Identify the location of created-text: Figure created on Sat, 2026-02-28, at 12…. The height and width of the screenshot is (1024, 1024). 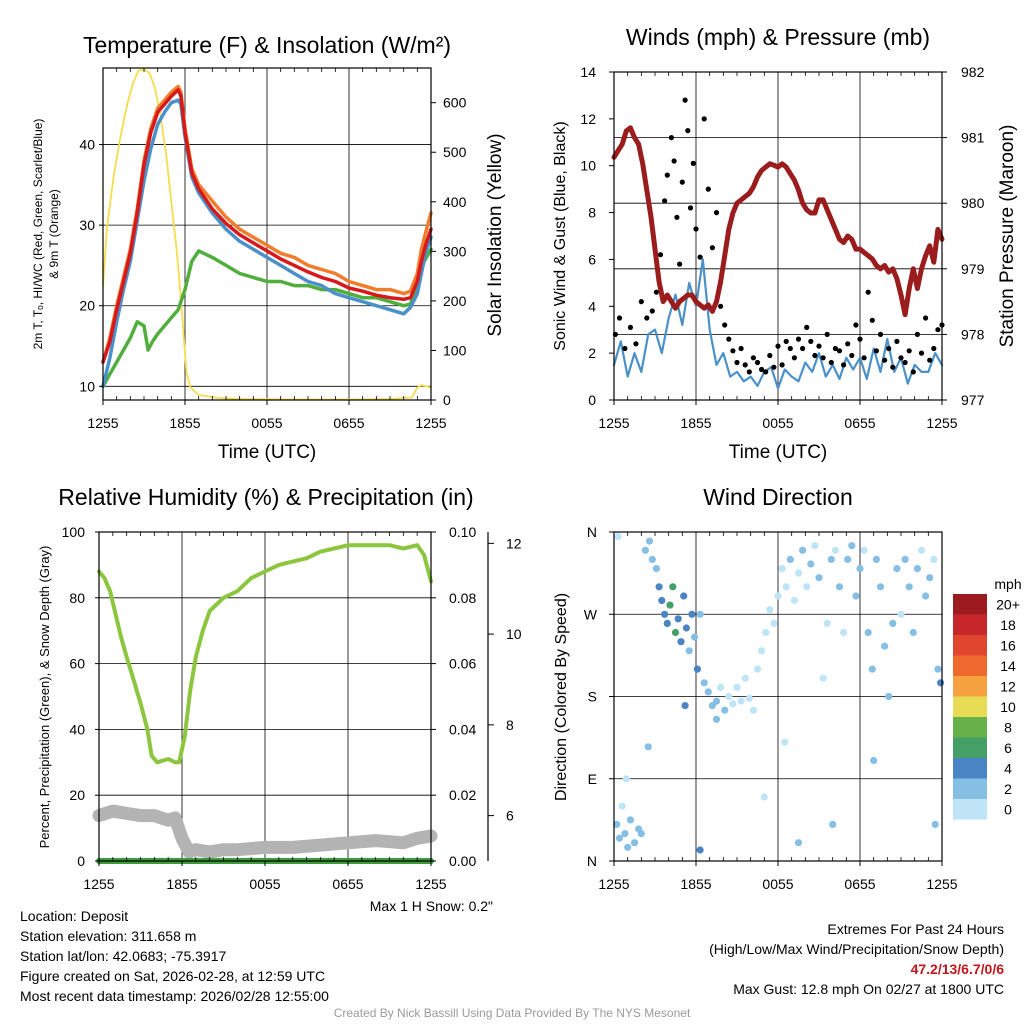
(173, 976).